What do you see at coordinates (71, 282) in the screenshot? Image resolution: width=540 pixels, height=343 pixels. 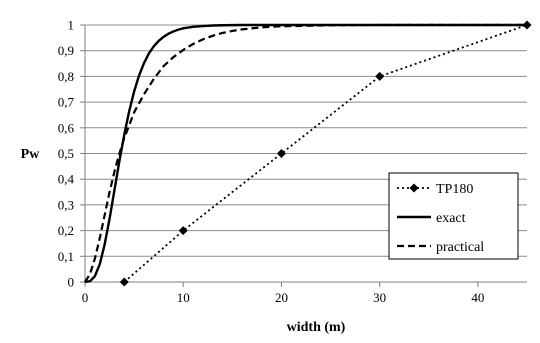 I see `y-tick-label: 0` at bounding box center [71, 282].